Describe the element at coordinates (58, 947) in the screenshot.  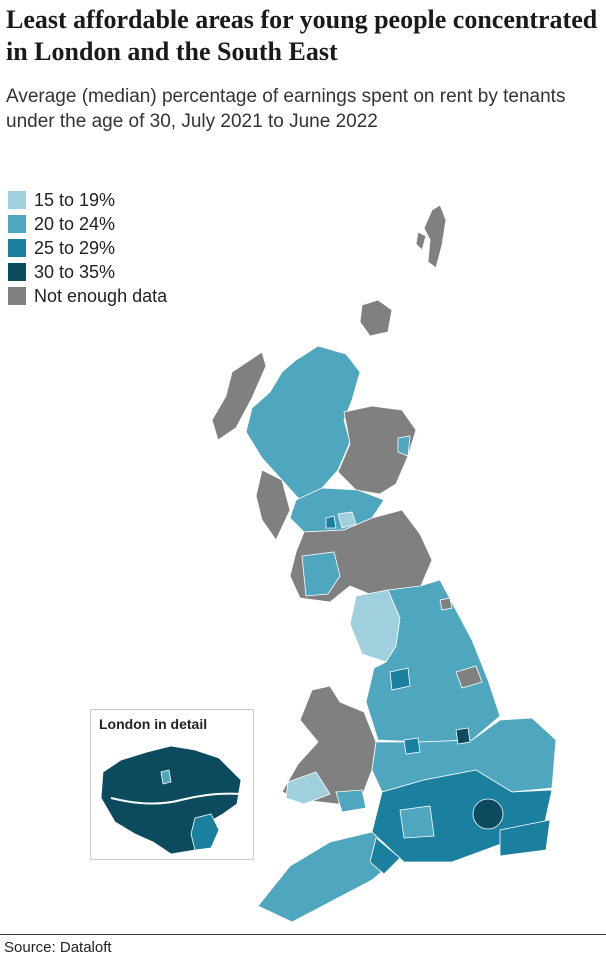
I see `source: Source: Dataloft` at that location.